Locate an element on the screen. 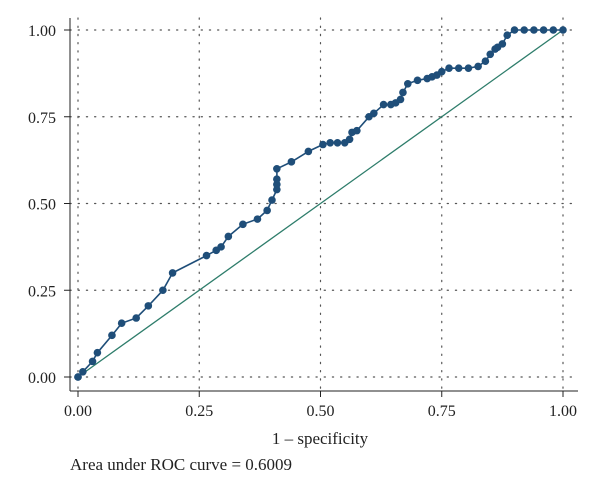  y-tick-label: 0.25 is located at coordinates (42, 291).